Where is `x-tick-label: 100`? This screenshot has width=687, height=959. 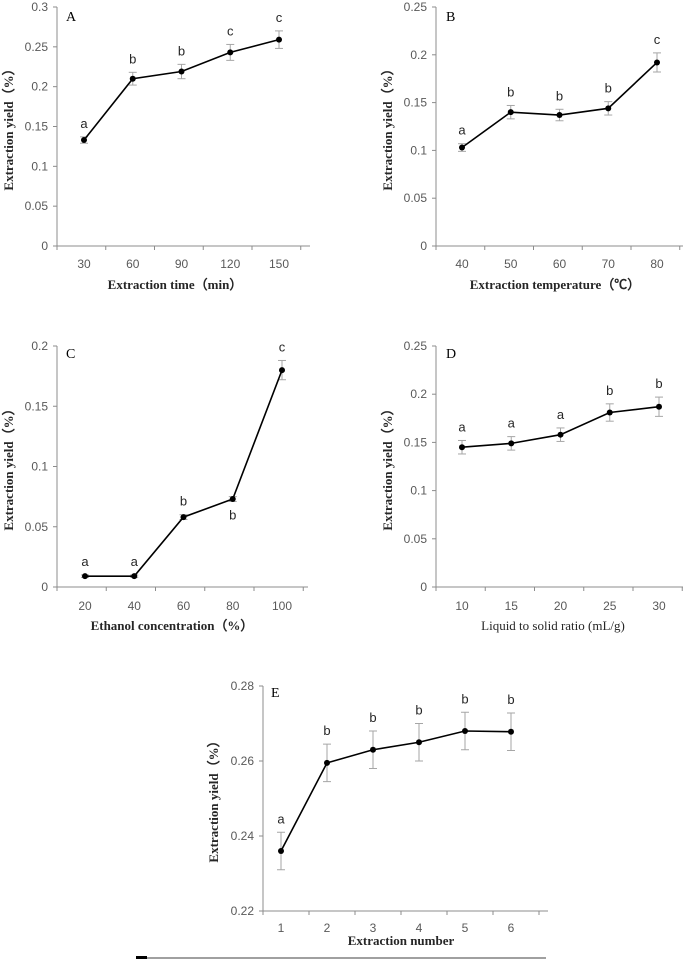 x-tick-label: 100 is located at coordinates (282, 606).